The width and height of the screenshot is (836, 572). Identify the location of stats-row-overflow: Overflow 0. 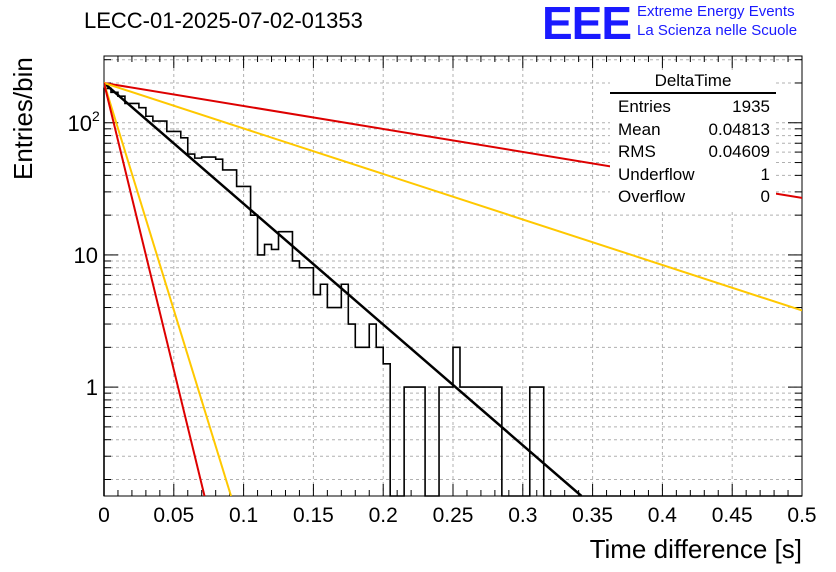
(693, 197).